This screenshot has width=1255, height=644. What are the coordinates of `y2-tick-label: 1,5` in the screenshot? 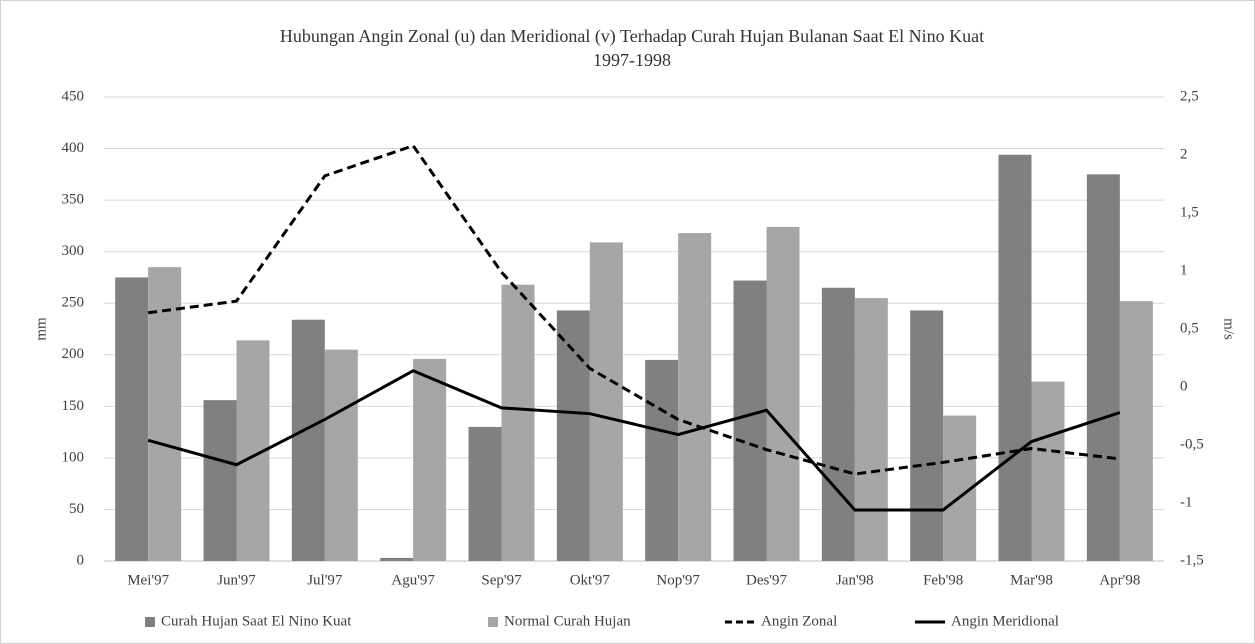 It's located at (1189, 212).